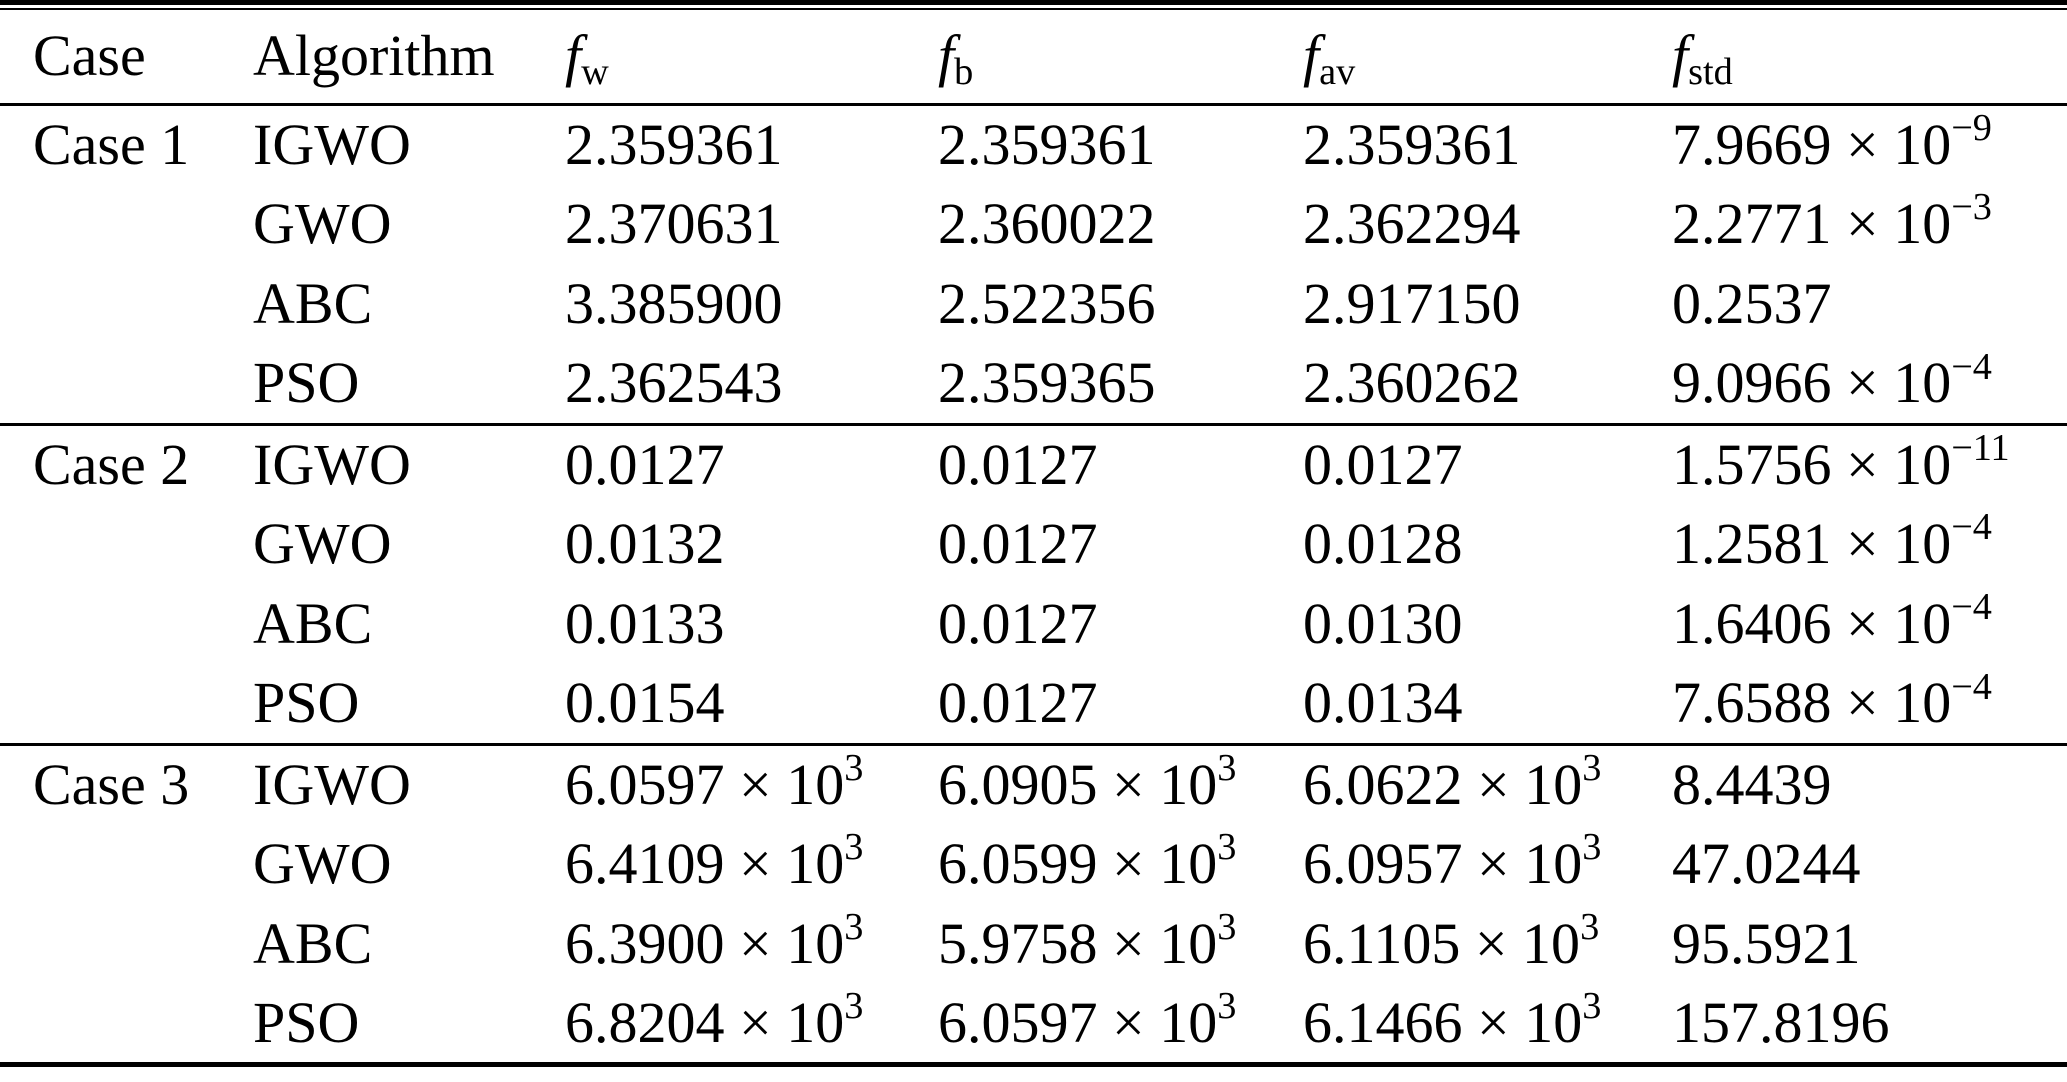  Describe the element at coordinates (1087, 56) in the screenshot. I see `col-header-fb: fb` at that location.